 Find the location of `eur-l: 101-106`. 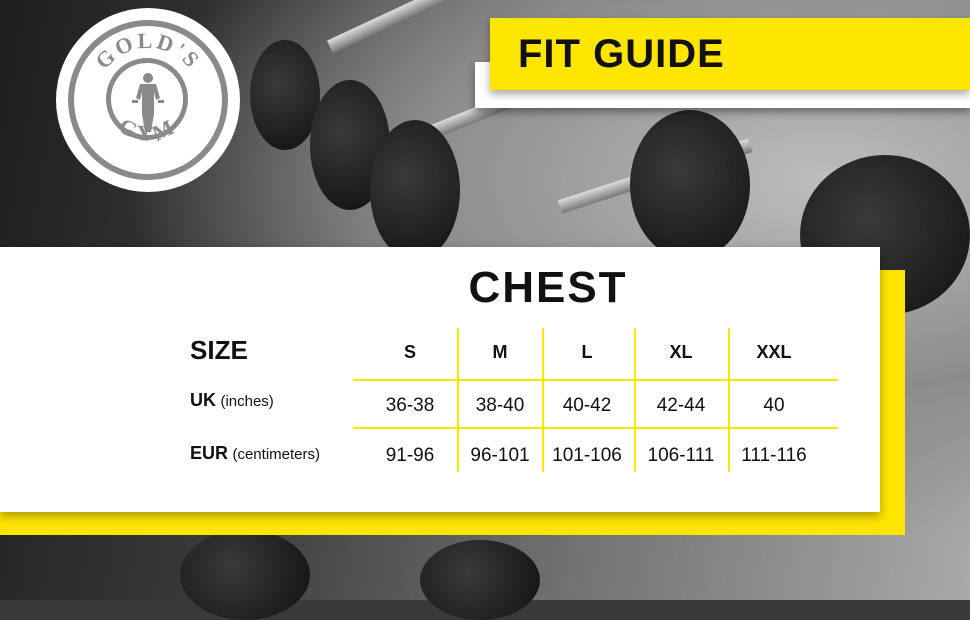

eur-l: 101-106 is located at coordinates (587, 455).